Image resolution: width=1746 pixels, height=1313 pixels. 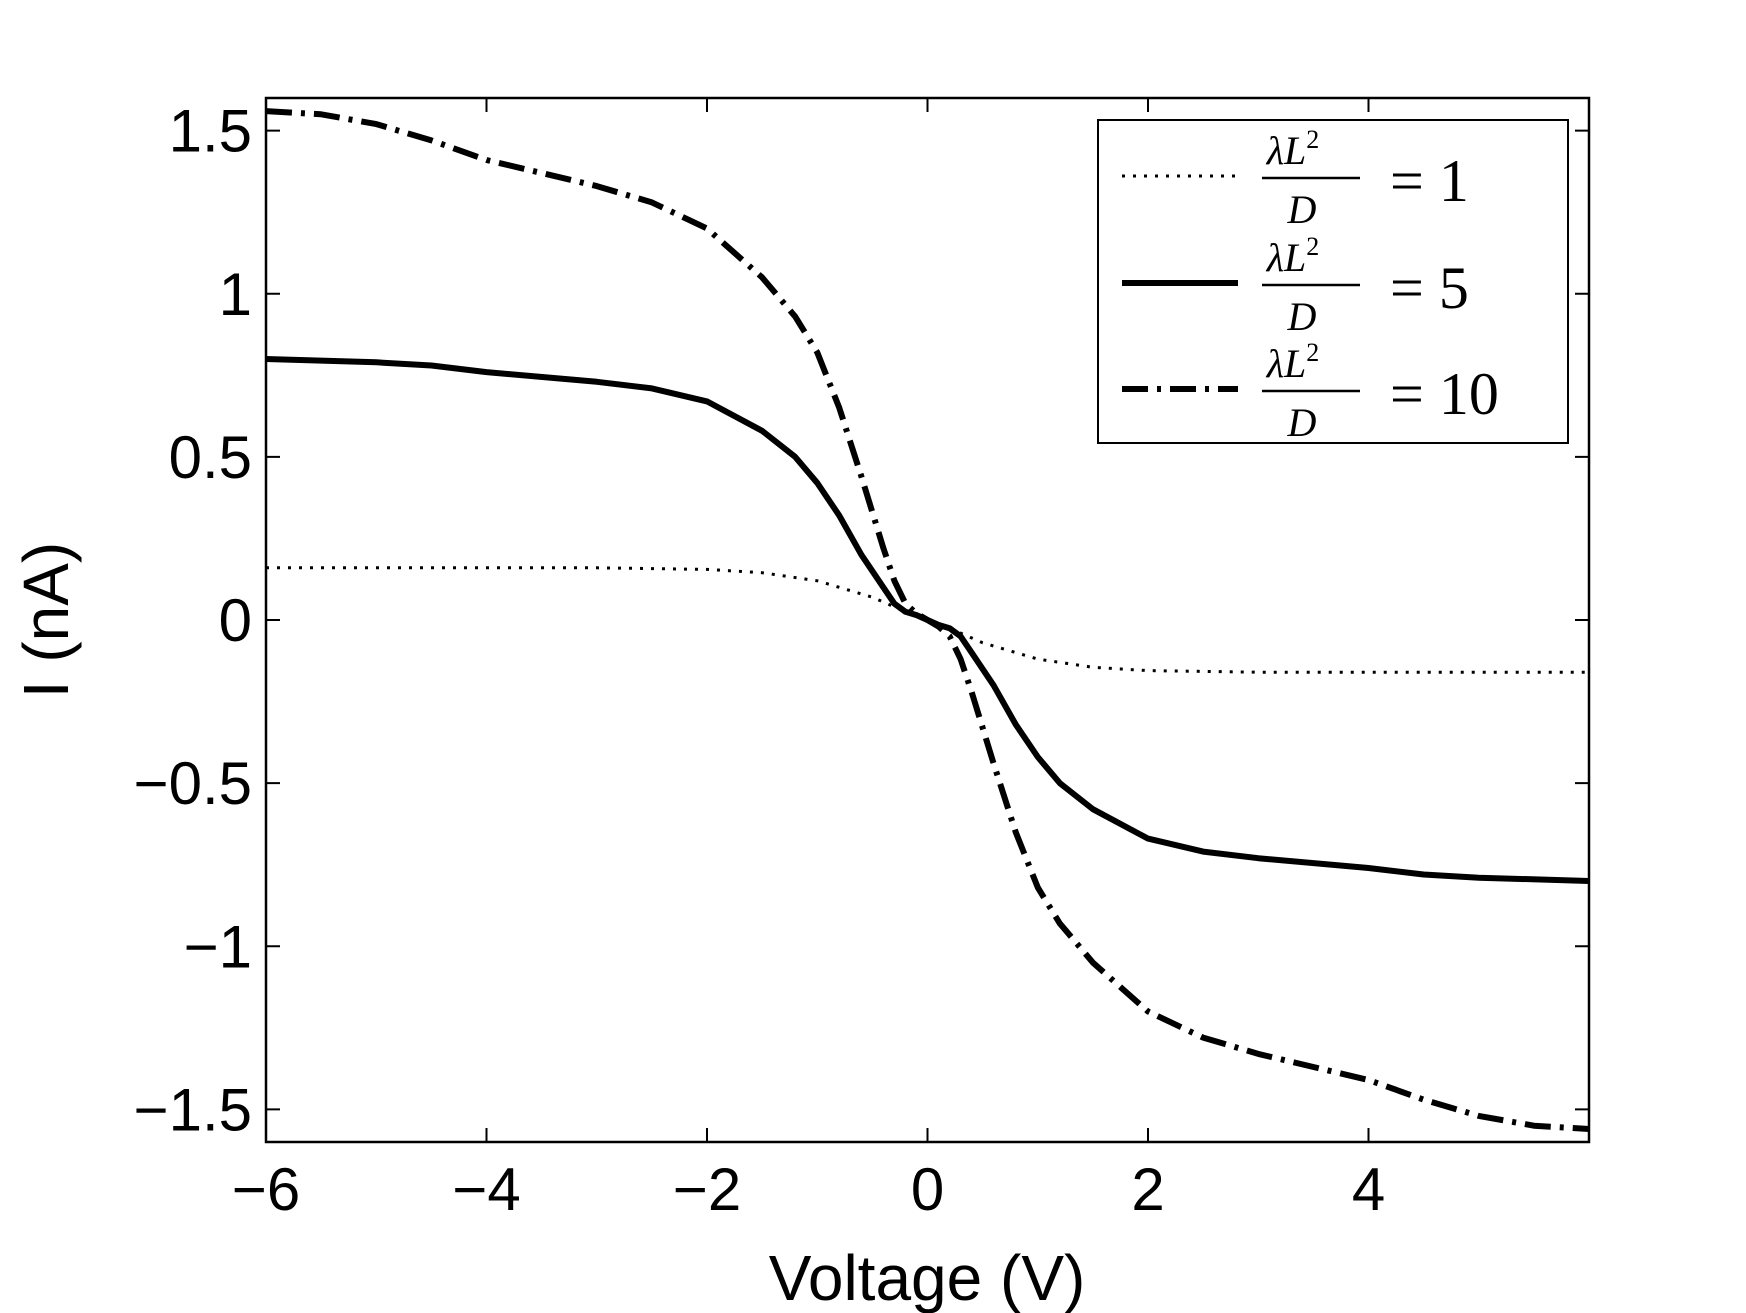 What do you see at coordinates (210, 131) in the screenshot?
I see `y-tick-label: 1.5` at bounding box center [210, 131].